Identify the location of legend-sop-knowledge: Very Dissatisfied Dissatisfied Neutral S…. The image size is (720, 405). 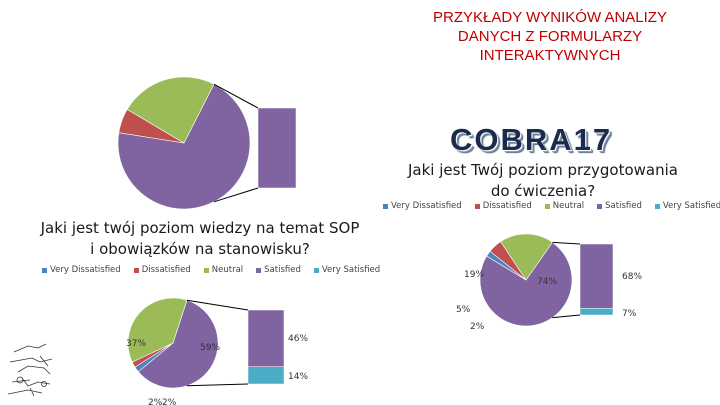
(211, 270).